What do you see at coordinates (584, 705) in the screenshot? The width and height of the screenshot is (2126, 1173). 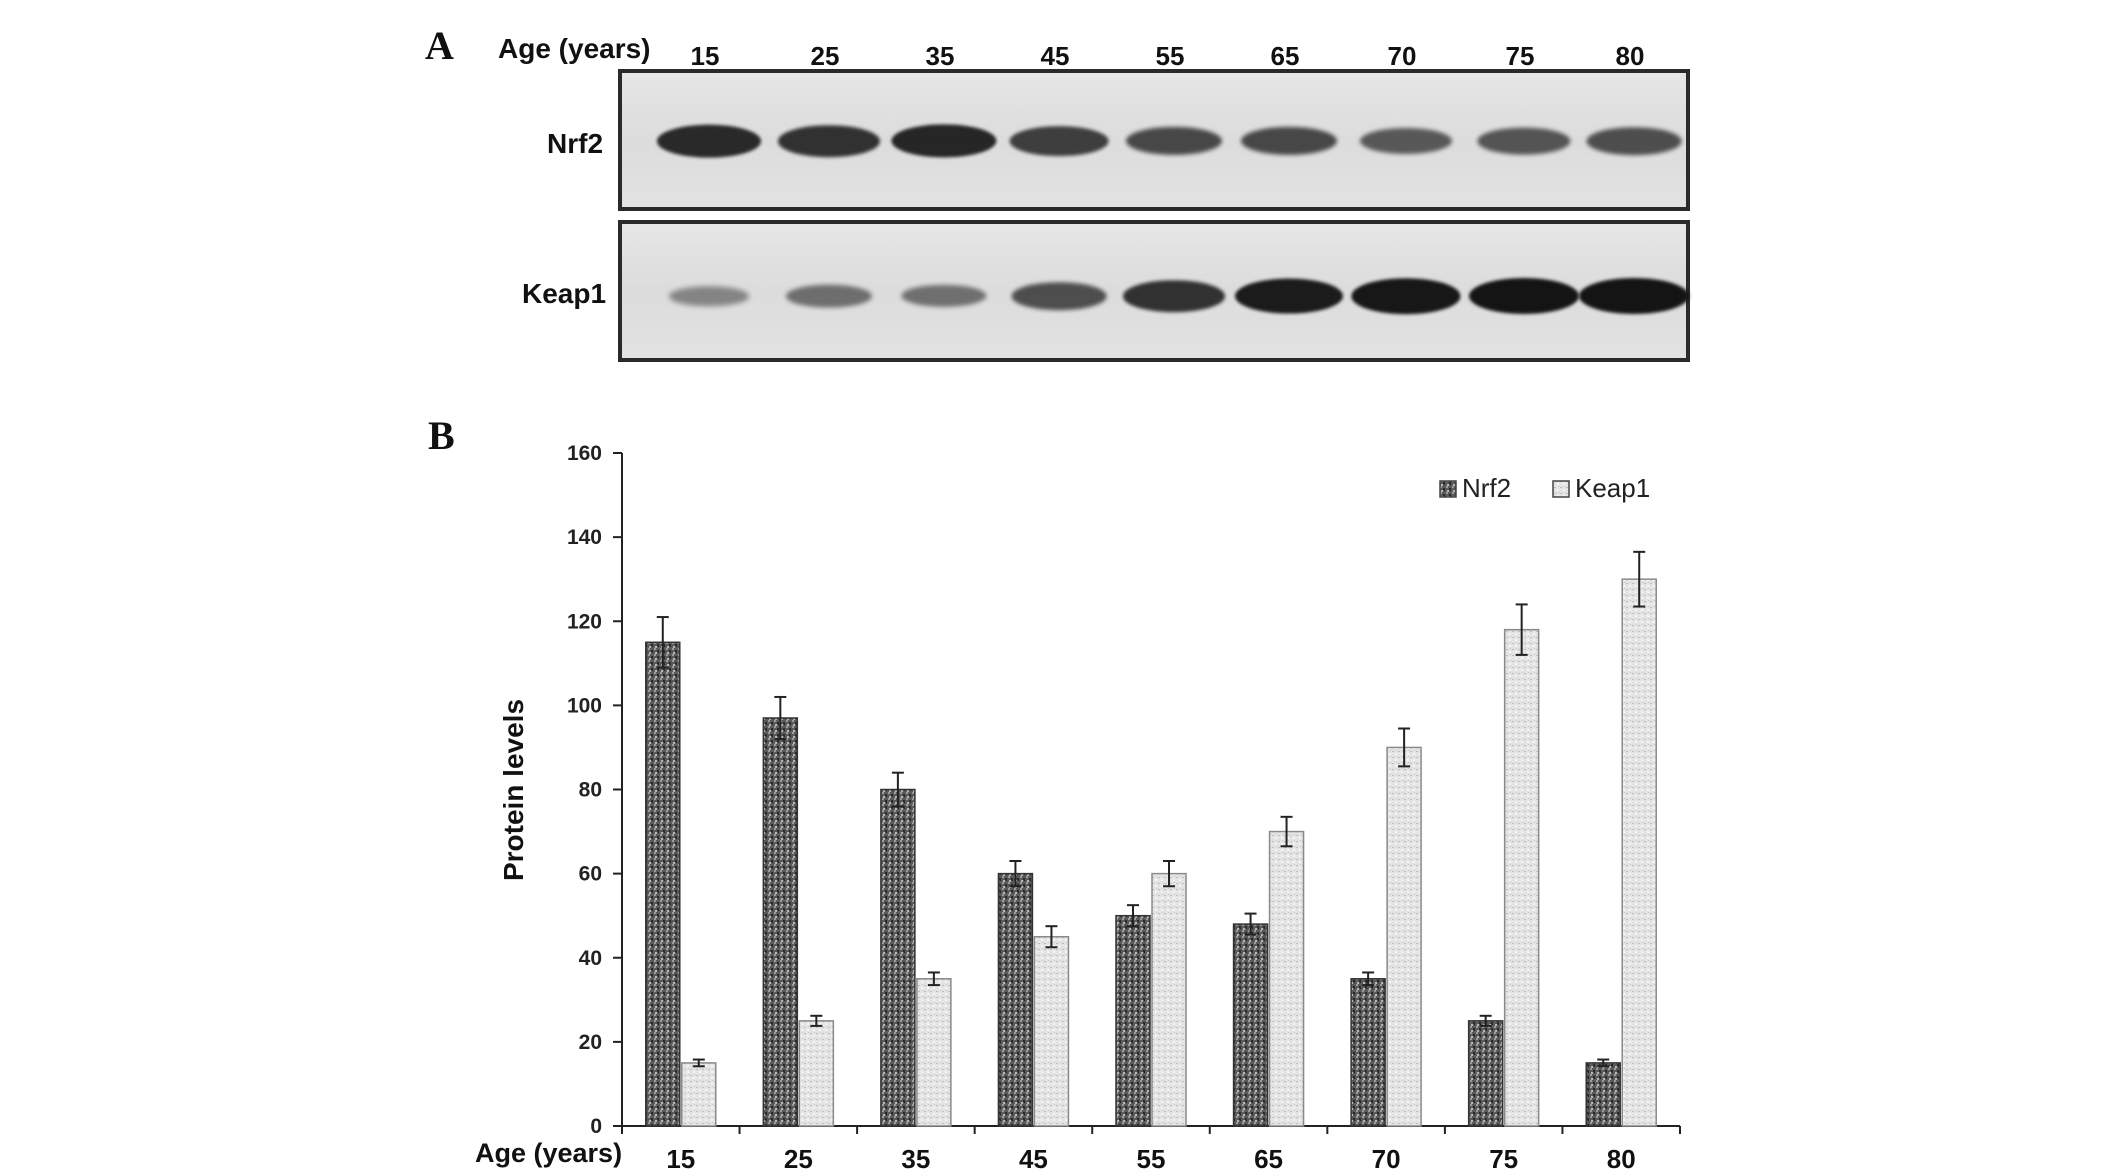 I see `y-tick-label: 100` at bounding box center [584, 705].